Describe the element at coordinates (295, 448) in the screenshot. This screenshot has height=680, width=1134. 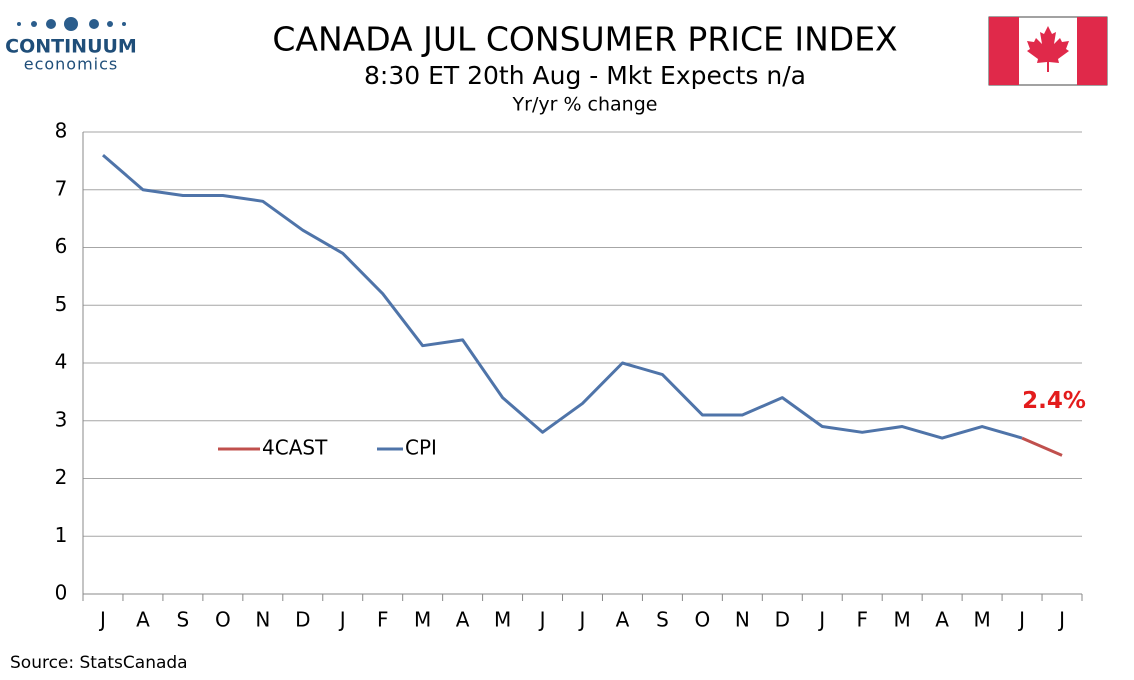
I see `legend-label: 4CAST` at that location.